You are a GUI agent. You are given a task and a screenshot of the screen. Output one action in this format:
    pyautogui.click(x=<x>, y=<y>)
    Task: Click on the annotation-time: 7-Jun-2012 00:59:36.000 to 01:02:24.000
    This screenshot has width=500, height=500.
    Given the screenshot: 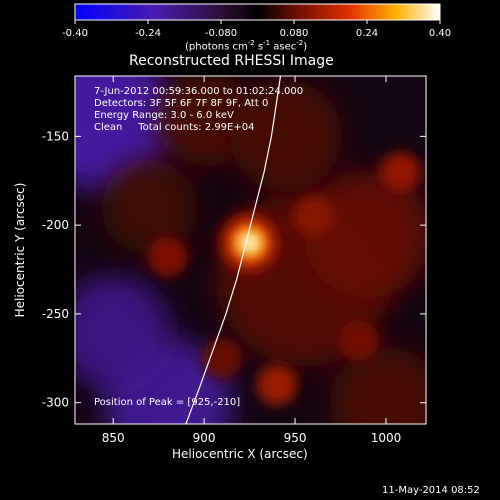 What is the action you would take?
    pyautogui.click(x=199, y=91)
    